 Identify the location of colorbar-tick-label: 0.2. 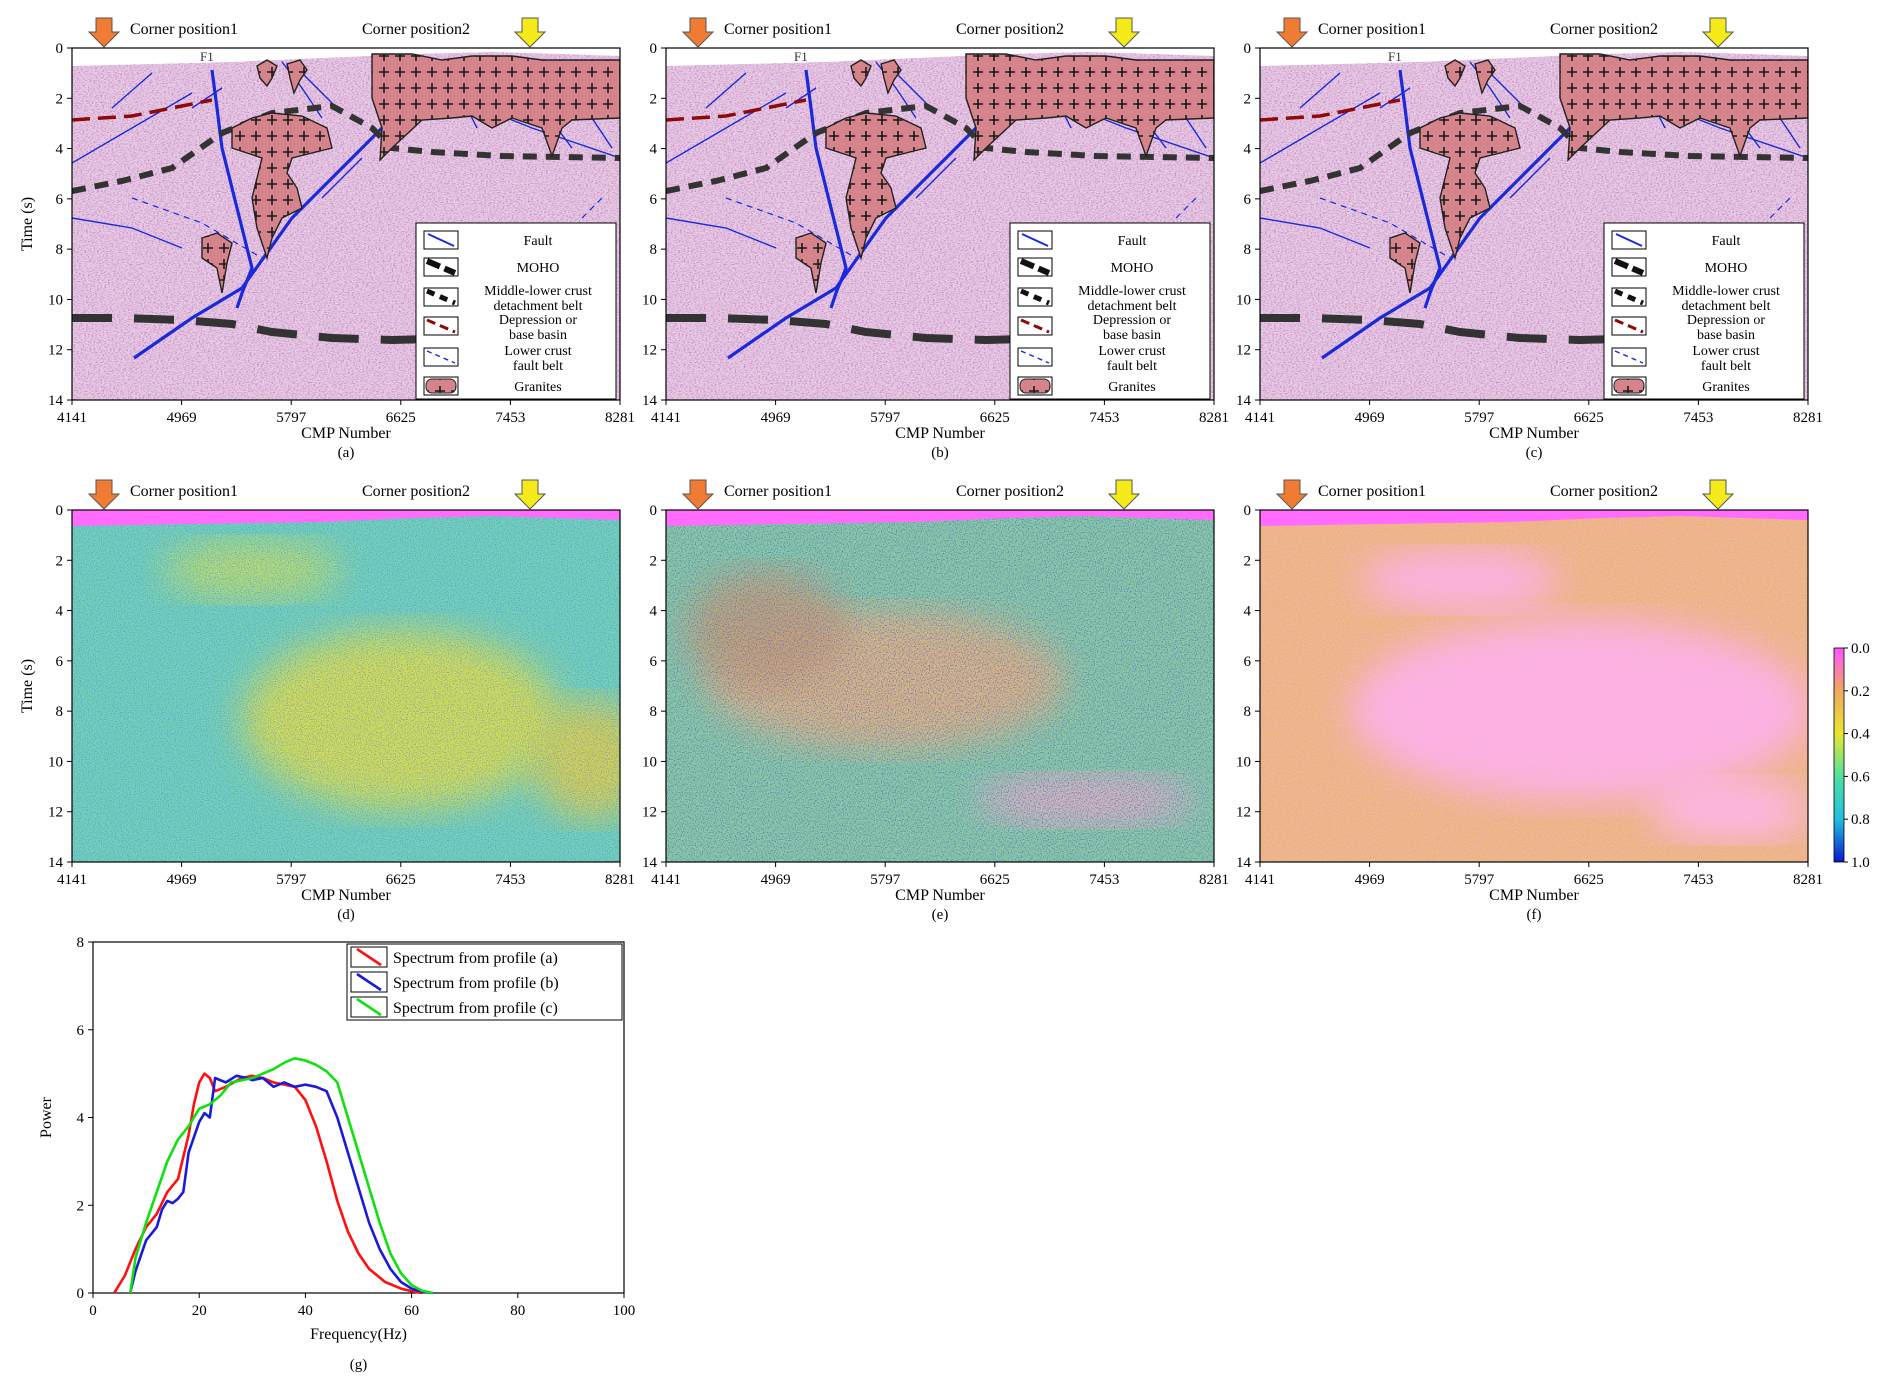
(1860, 692).